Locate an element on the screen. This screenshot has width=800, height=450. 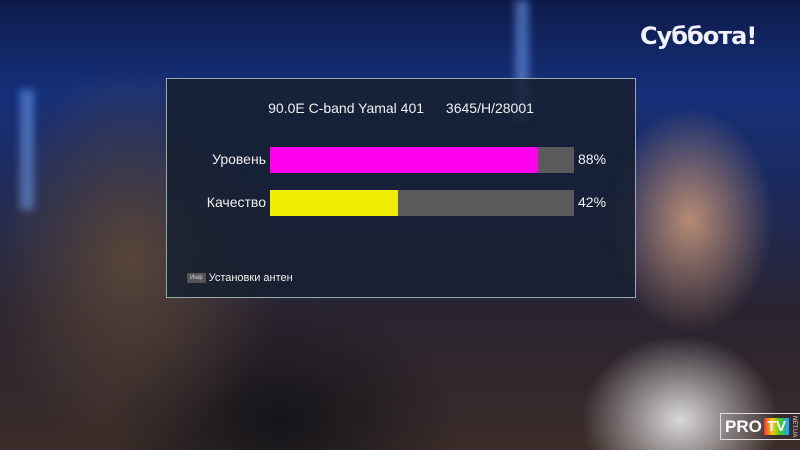
meter-label: Качество is located at coordinates (236, 202).